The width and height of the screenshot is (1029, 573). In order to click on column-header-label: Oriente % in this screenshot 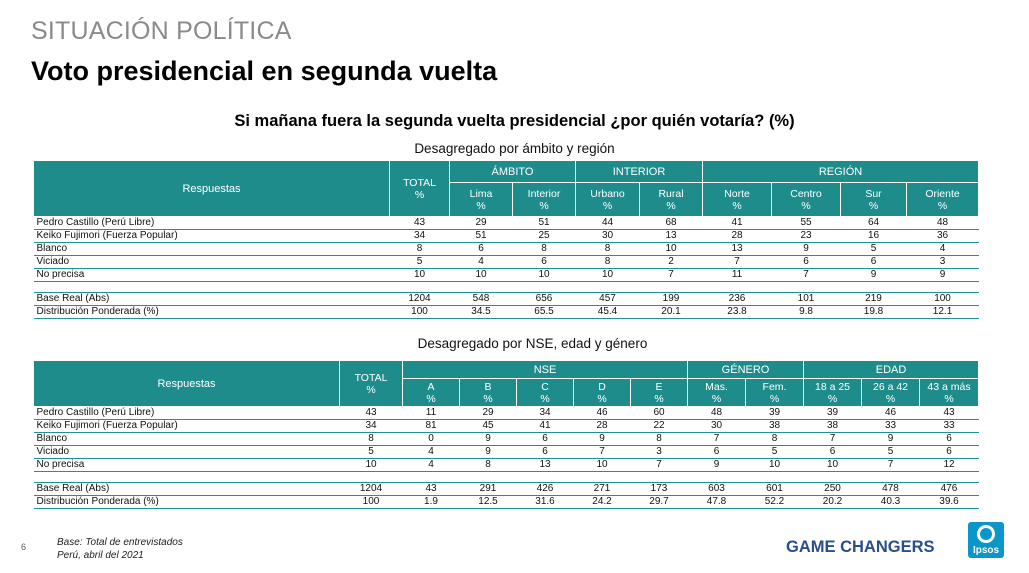, I will do `click(942, 199)`.